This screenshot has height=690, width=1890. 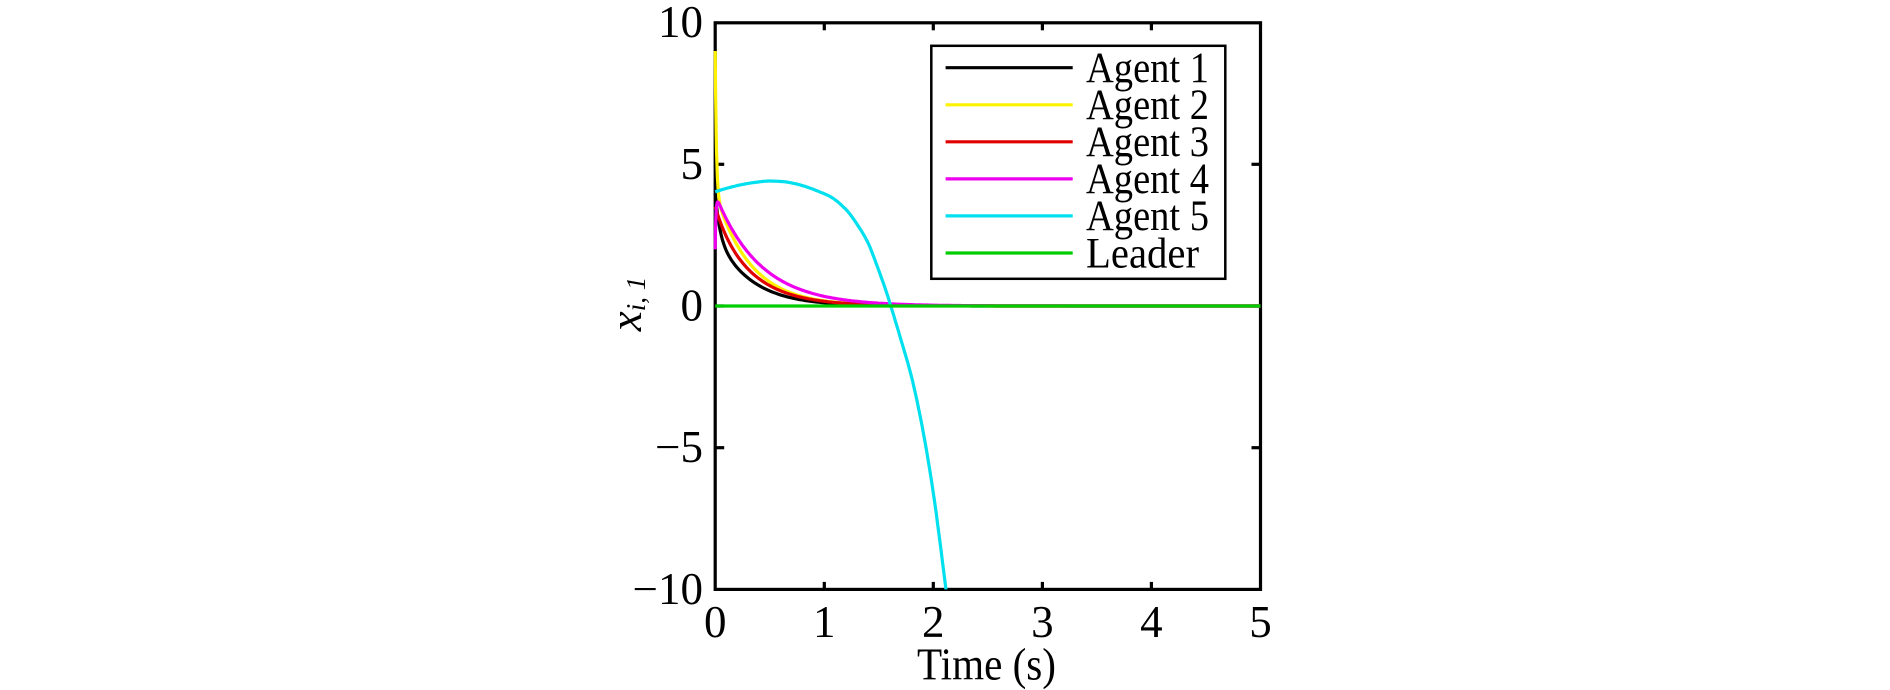 I want to click on svg-text: 10, so click(x=680, y=23).